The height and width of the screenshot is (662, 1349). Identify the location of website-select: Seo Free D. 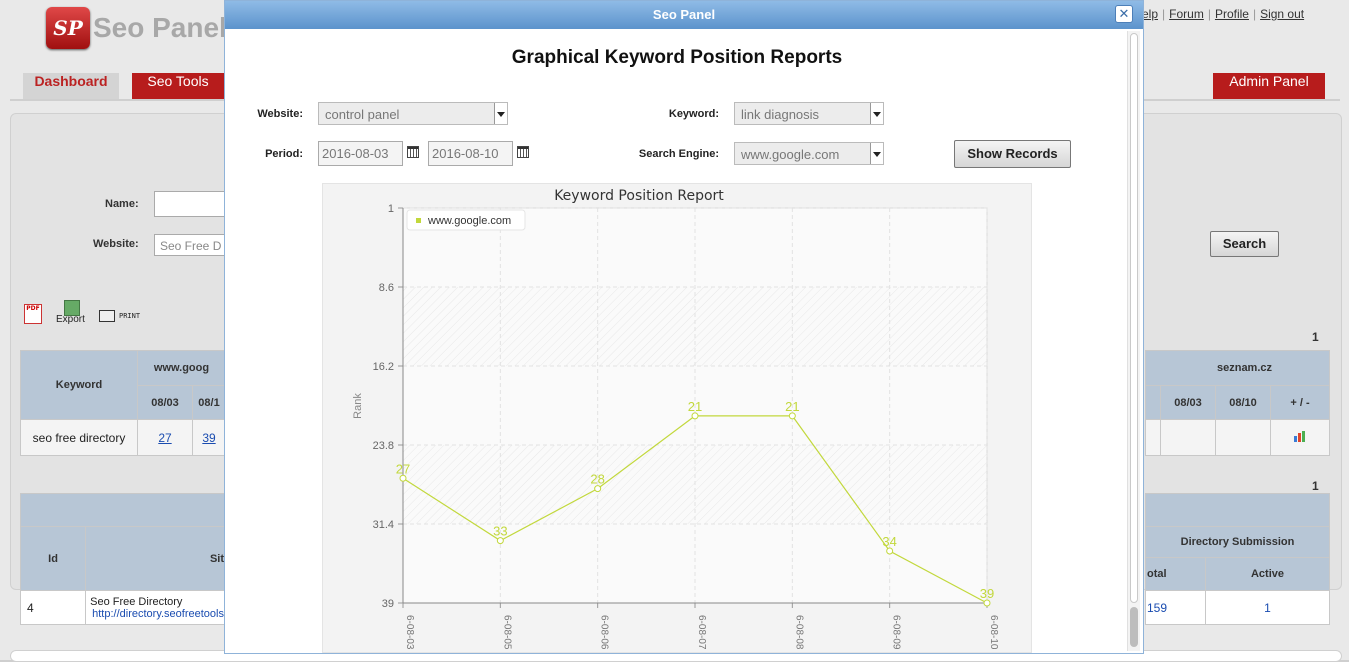
(194, 245).